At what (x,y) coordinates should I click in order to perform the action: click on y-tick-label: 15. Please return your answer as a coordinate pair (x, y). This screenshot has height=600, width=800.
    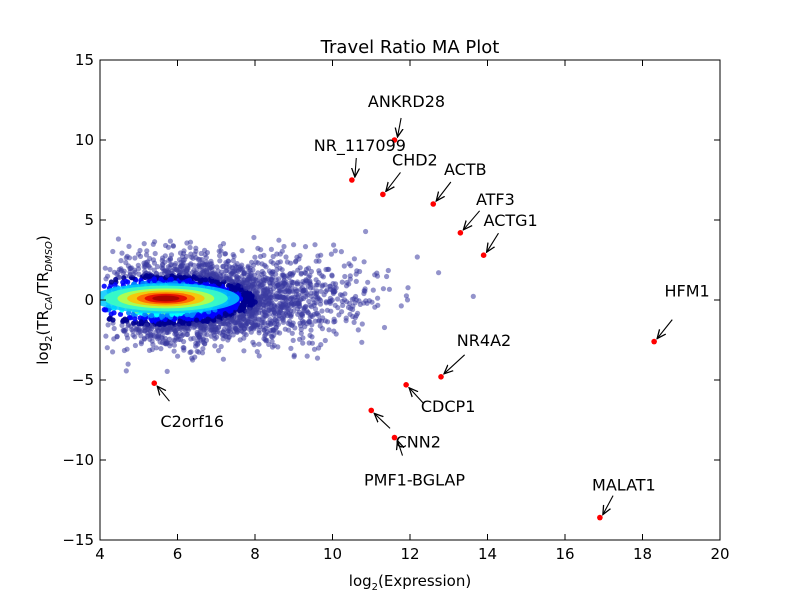
    Looking at the image, I should click on (84, 60).